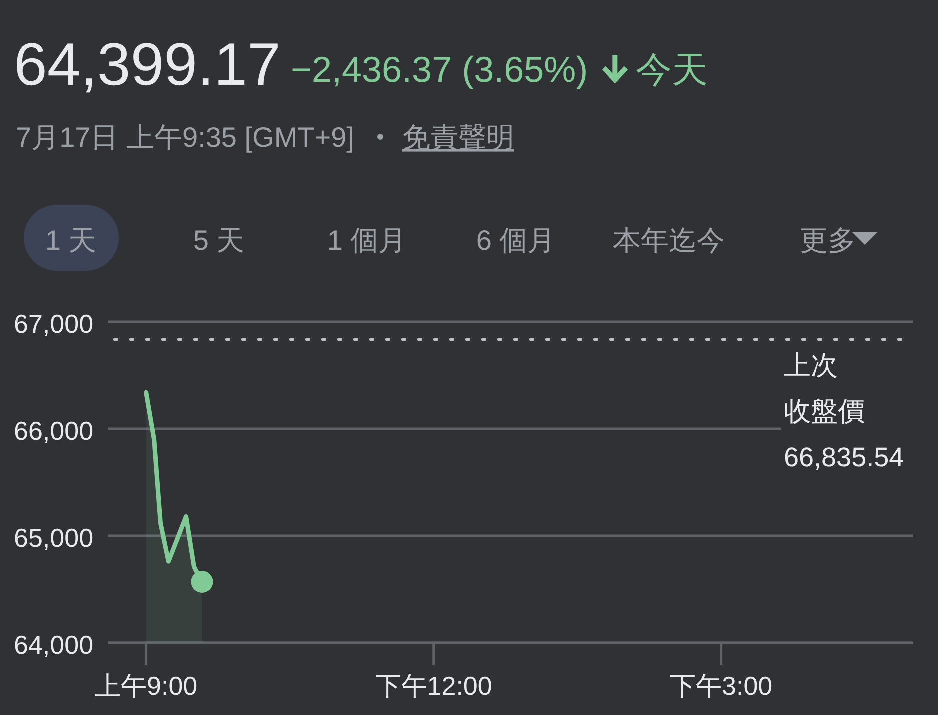  I want to click on y-tick-label: 64,000, so click(54, 645).